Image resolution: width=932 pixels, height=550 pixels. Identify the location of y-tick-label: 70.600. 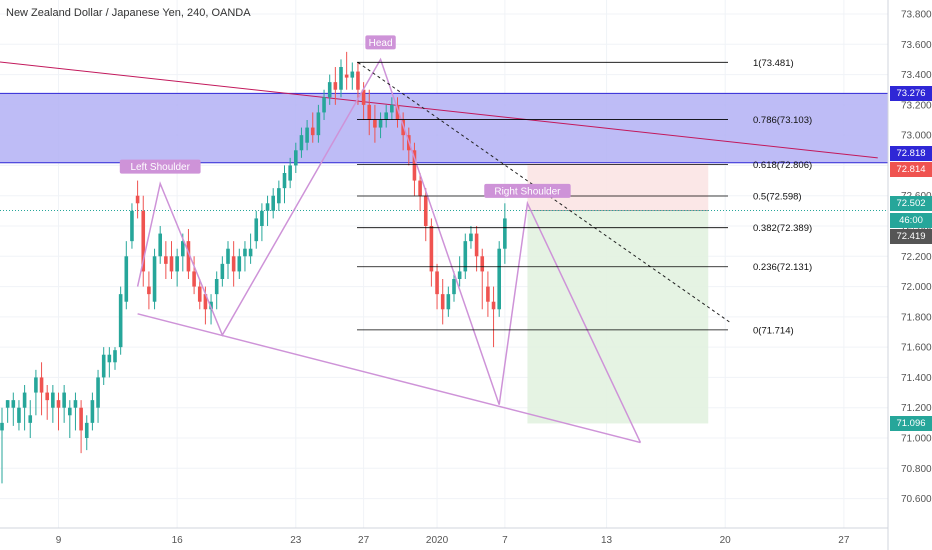
(916, 499).